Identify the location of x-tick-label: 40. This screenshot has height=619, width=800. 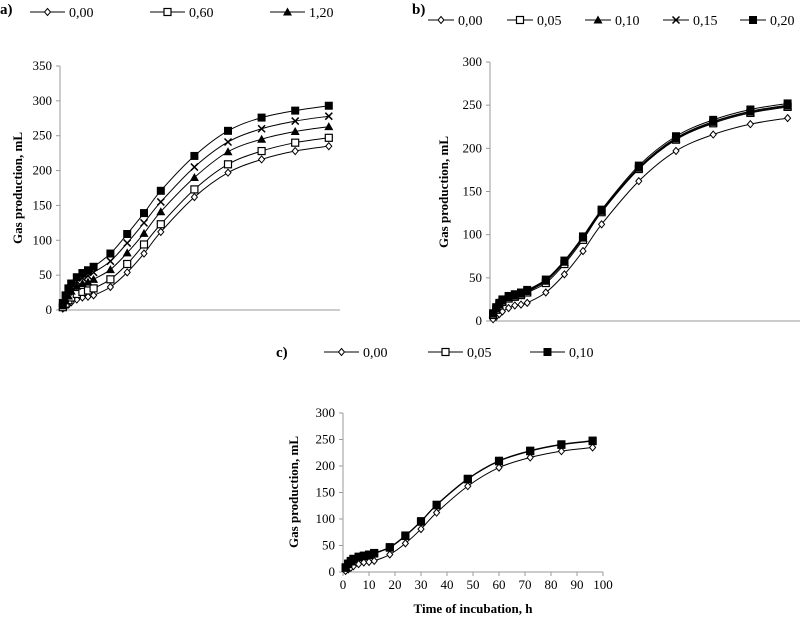
(447, 584).